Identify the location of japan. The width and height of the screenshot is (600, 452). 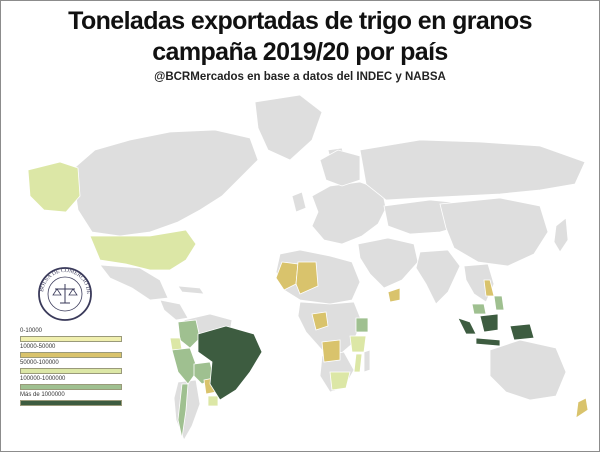
(561, 235).